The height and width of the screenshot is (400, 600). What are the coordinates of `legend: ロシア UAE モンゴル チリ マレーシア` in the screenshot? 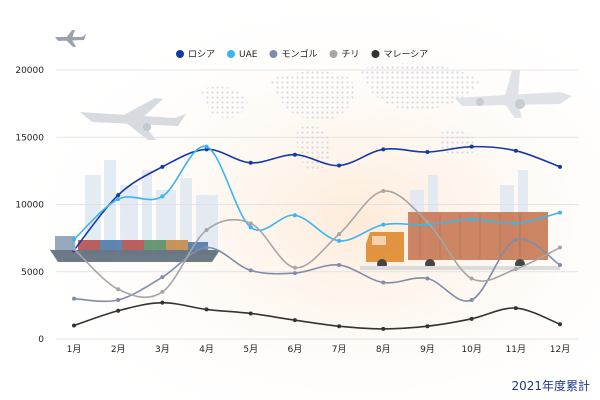 It's located at (302, 54).